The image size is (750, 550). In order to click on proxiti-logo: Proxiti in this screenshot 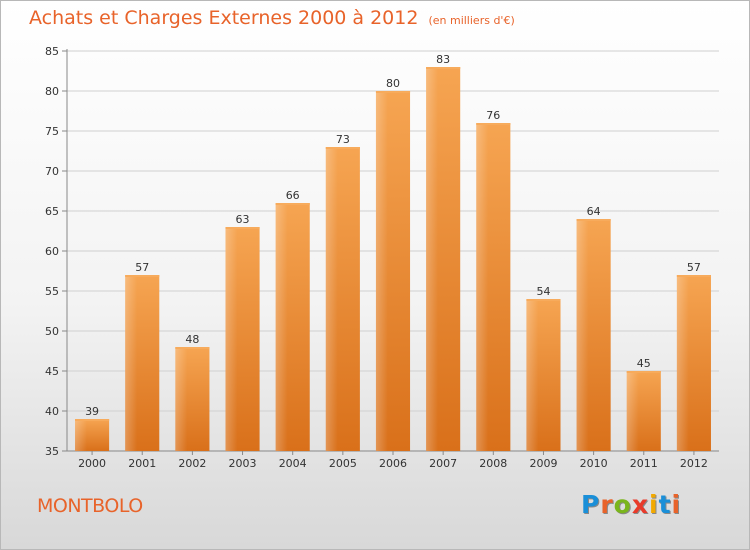, I will do `click(631, 504)`.